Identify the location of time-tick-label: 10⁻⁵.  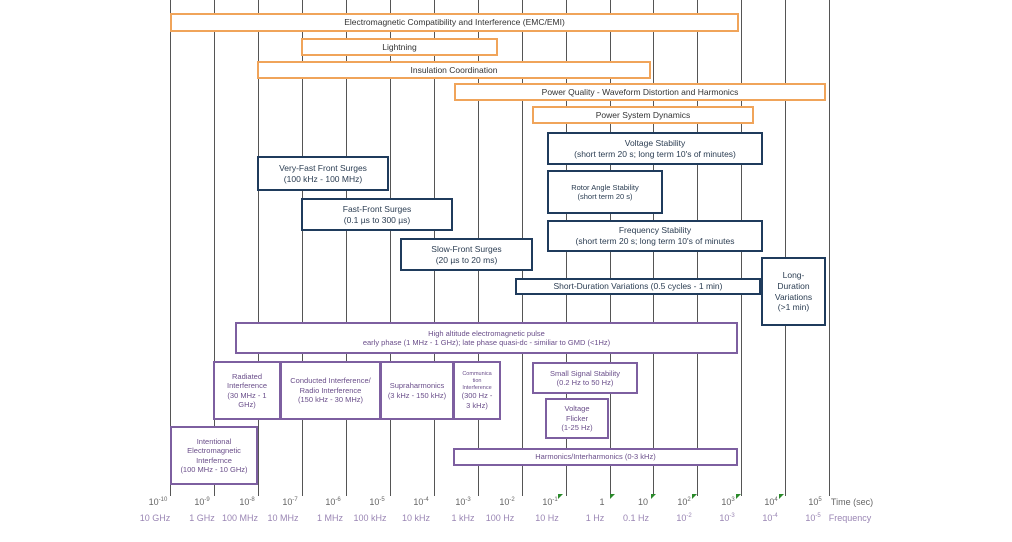
(377, 502).